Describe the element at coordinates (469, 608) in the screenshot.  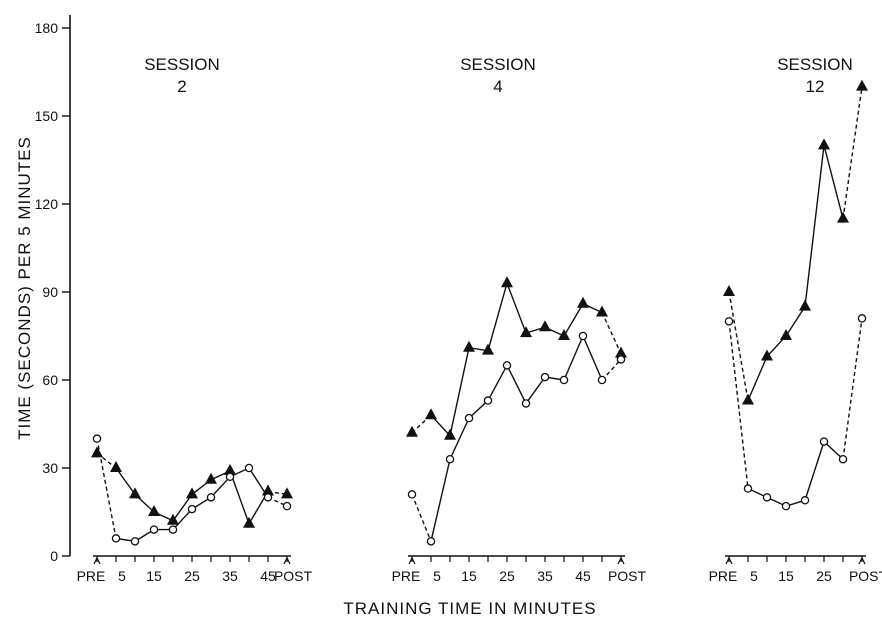
I see `x-axis-title: TRAINING TIME IN MINUTES` at that location.